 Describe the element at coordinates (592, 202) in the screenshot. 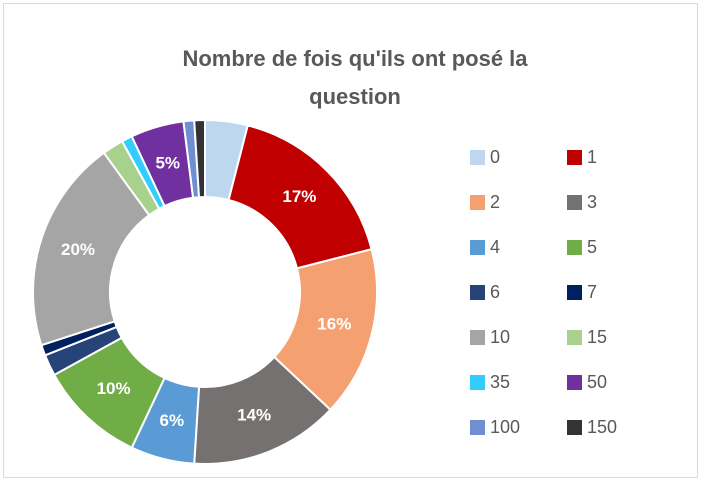

I see `legend-label: 3` at that location.